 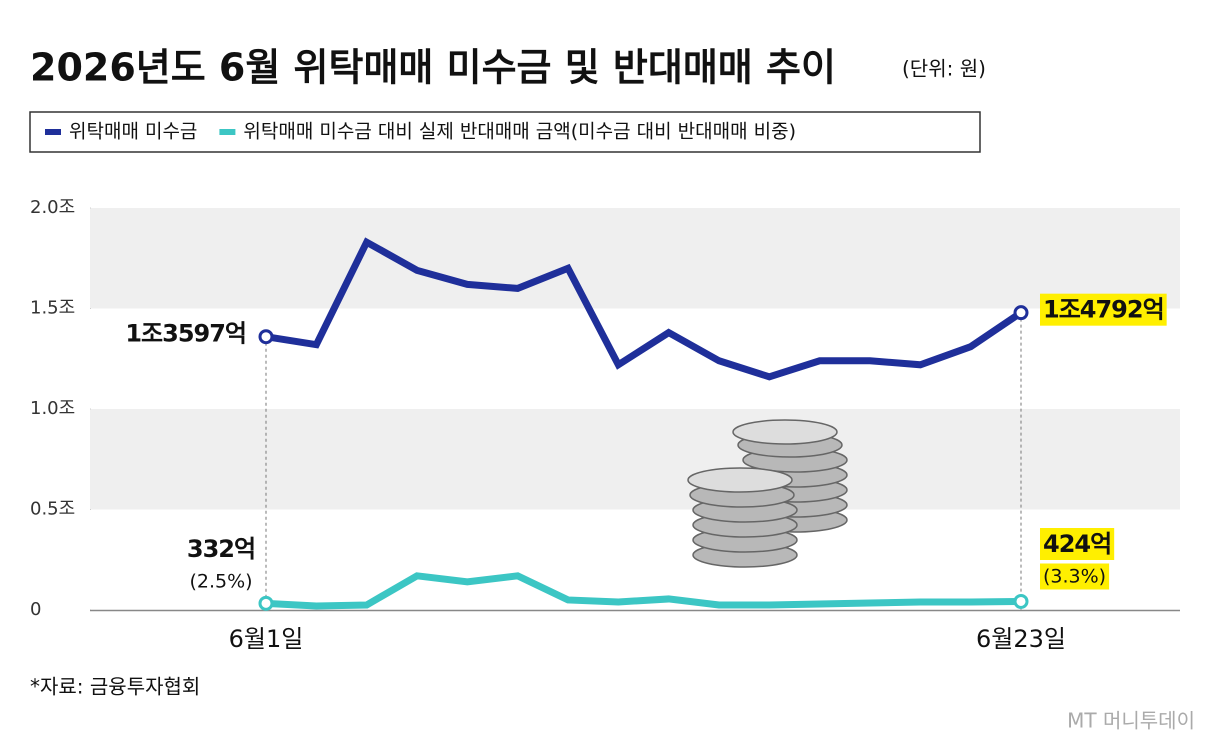 What do you see at coordinates (266, 639) in the screenshot?
I see `x-tick-label: 6월1일` at bounding box center [266, 639].